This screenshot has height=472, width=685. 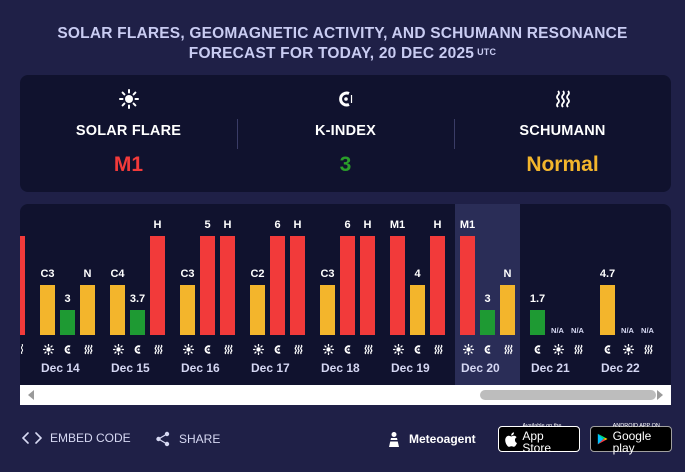 I want to click on app-store-badge: Available on the App Store, so click(x=539, y=439).